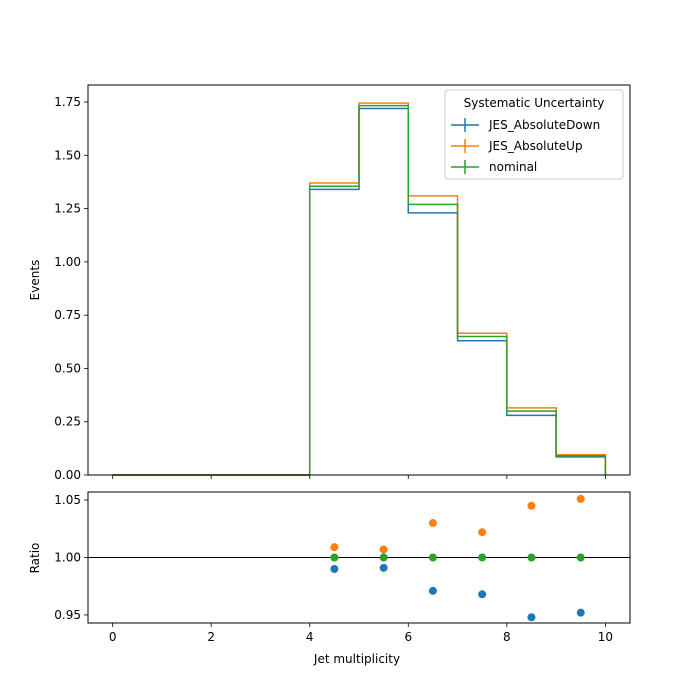 Image resolution: width=700 pixels, height=700 pixels. I want to click on ratio-x-ticks: 0 2 4 6 8 10, so click(361, 633).